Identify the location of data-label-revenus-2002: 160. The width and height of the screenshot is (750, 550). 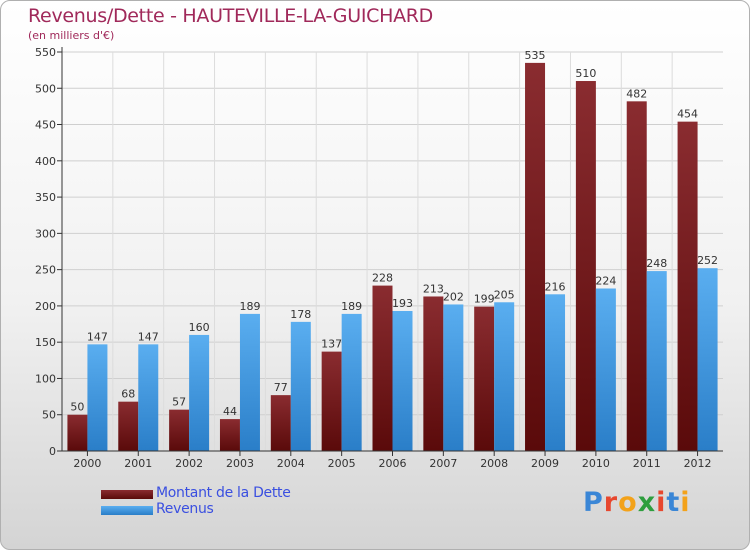
(199, 327).